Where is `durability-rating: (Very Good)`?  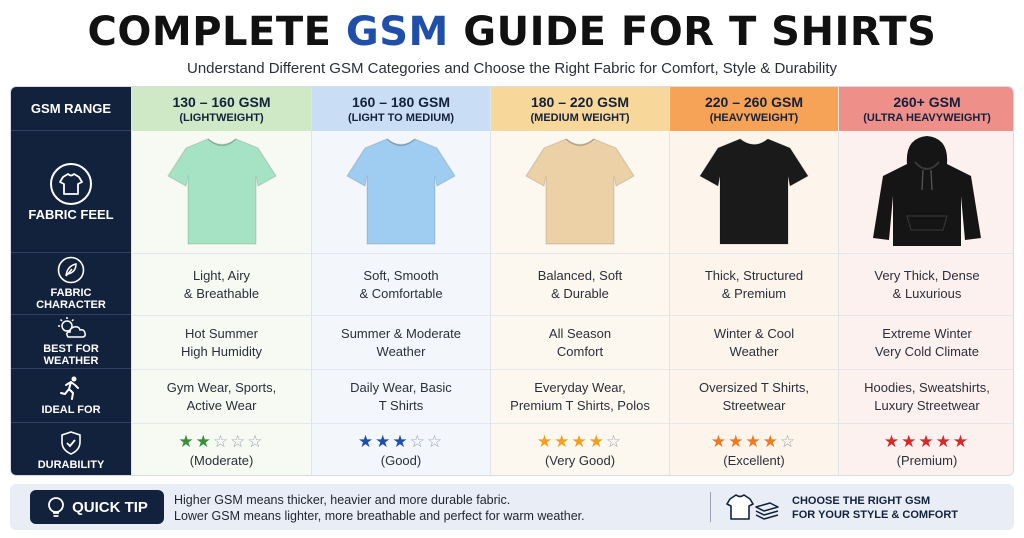 durability-rating: (Very Good) is located at coordinates (580, 460).